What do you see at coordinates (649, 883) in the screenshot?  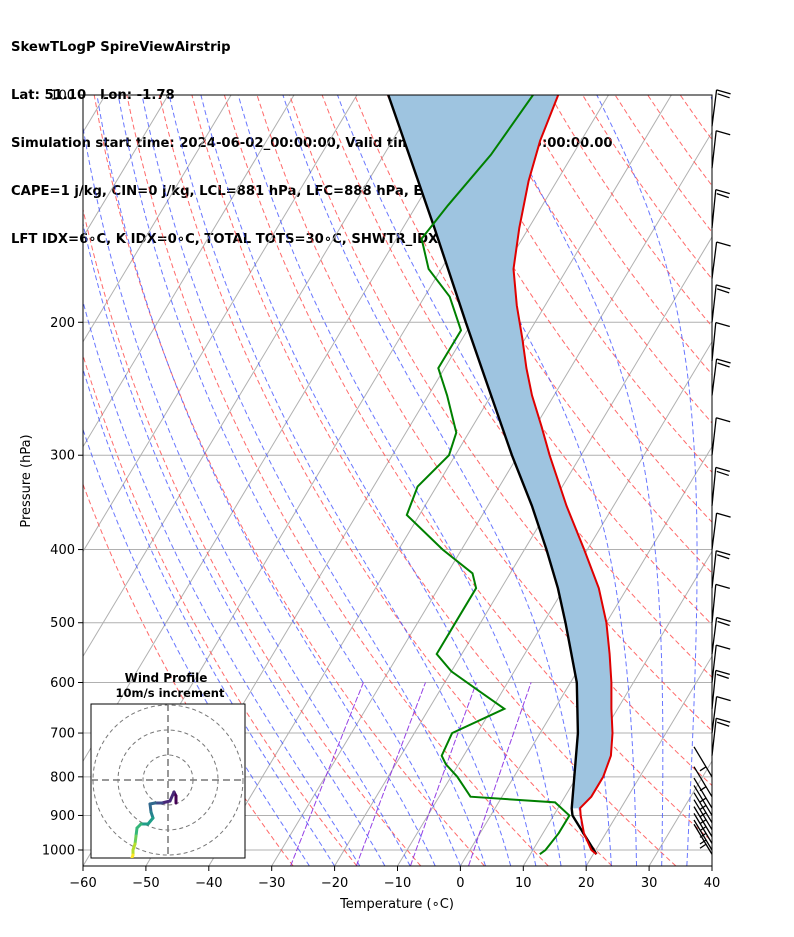 I see `x-tick-label: 30` at bounding box center [649, 883].